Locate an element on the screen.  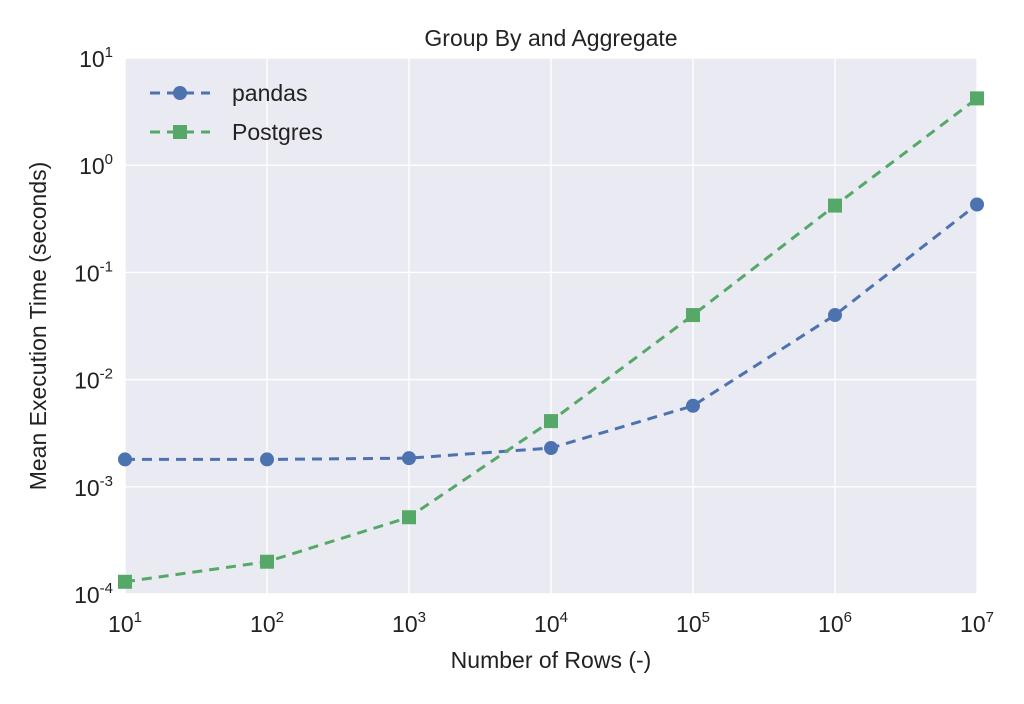
chart-title: Group By and Aggregate is located at coordinates (550, 38).